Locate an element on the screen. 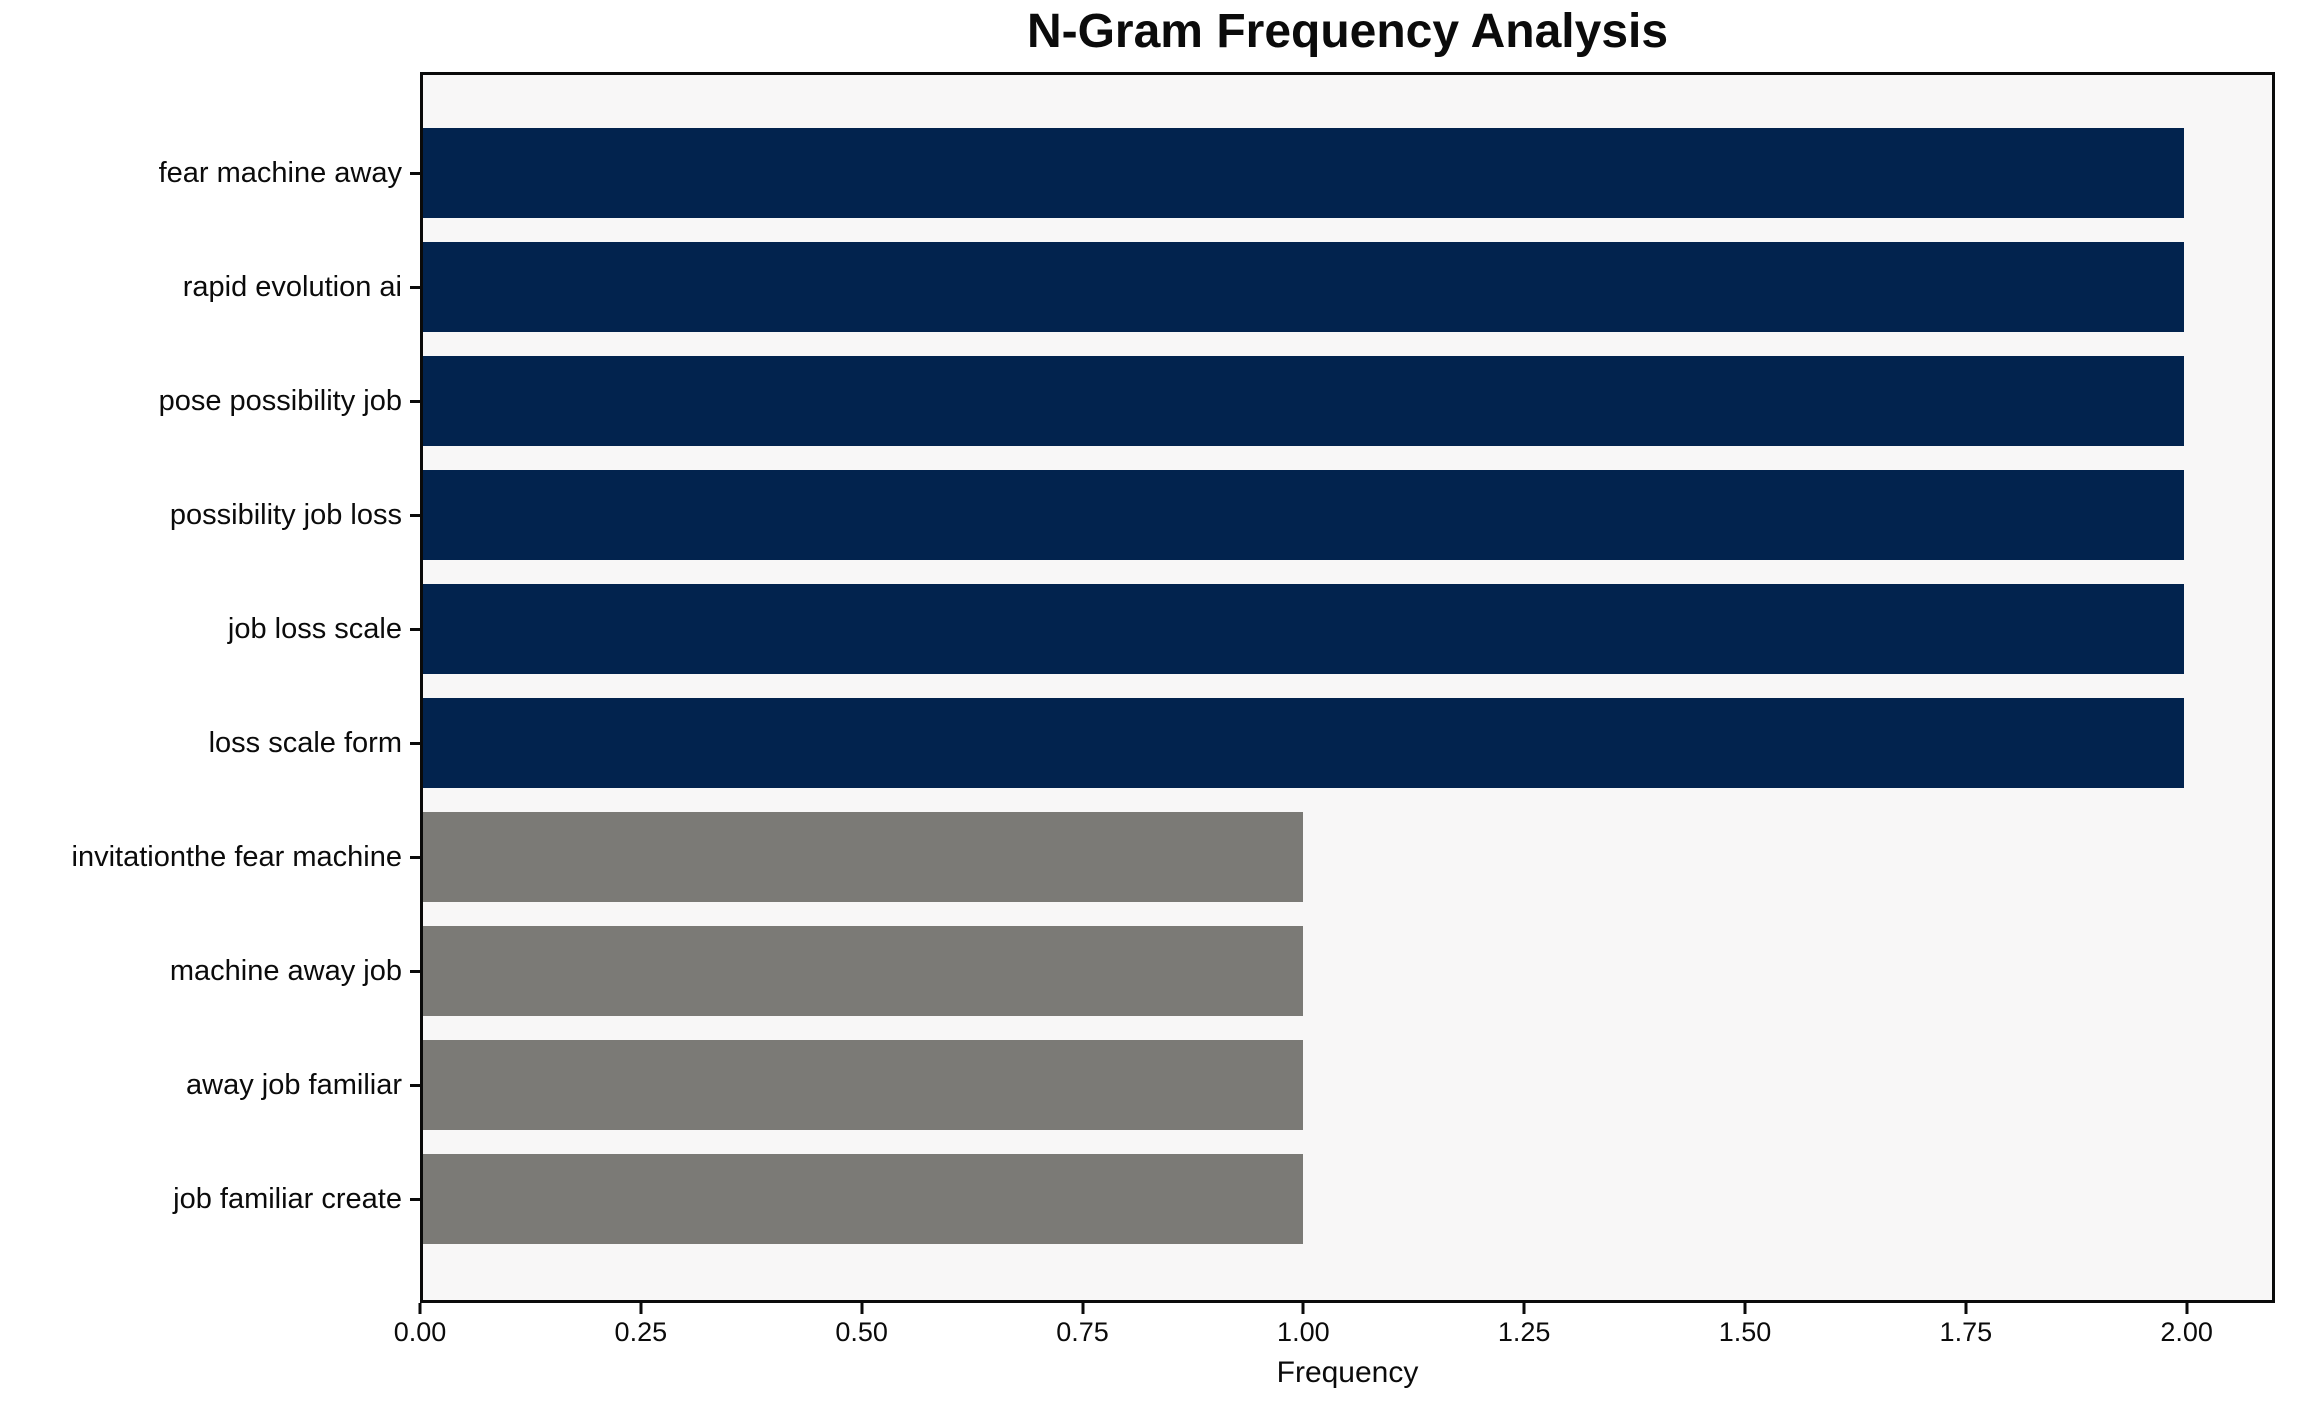 This screenshot has width=2299, height=1414. y-tick-row: rapid evolution ai is located at coordinates (210, 287).